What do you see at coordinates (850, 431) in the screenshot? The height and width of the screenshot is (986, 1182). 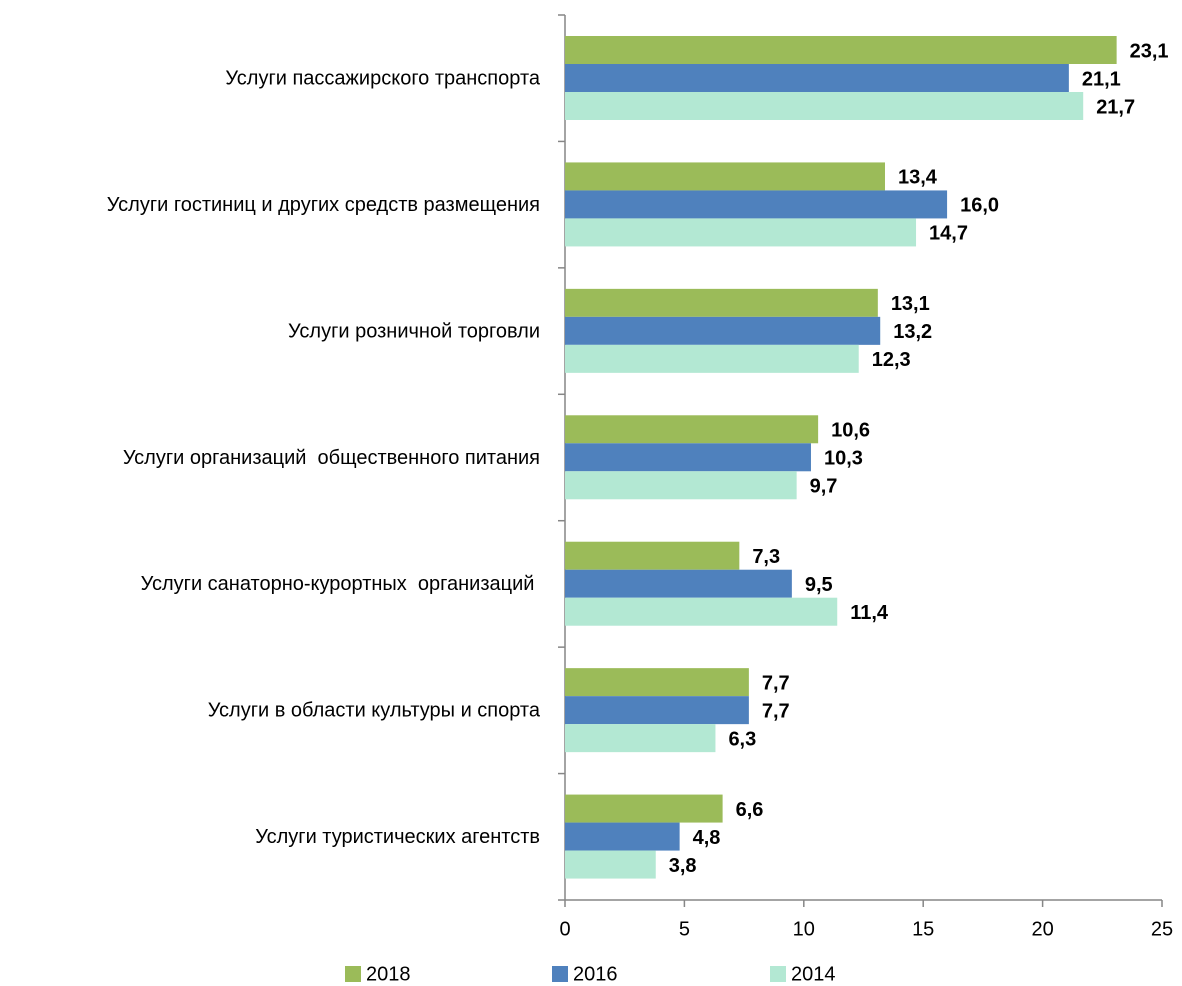 I see `data-label: 10,6` at bounding box center [850, 431].